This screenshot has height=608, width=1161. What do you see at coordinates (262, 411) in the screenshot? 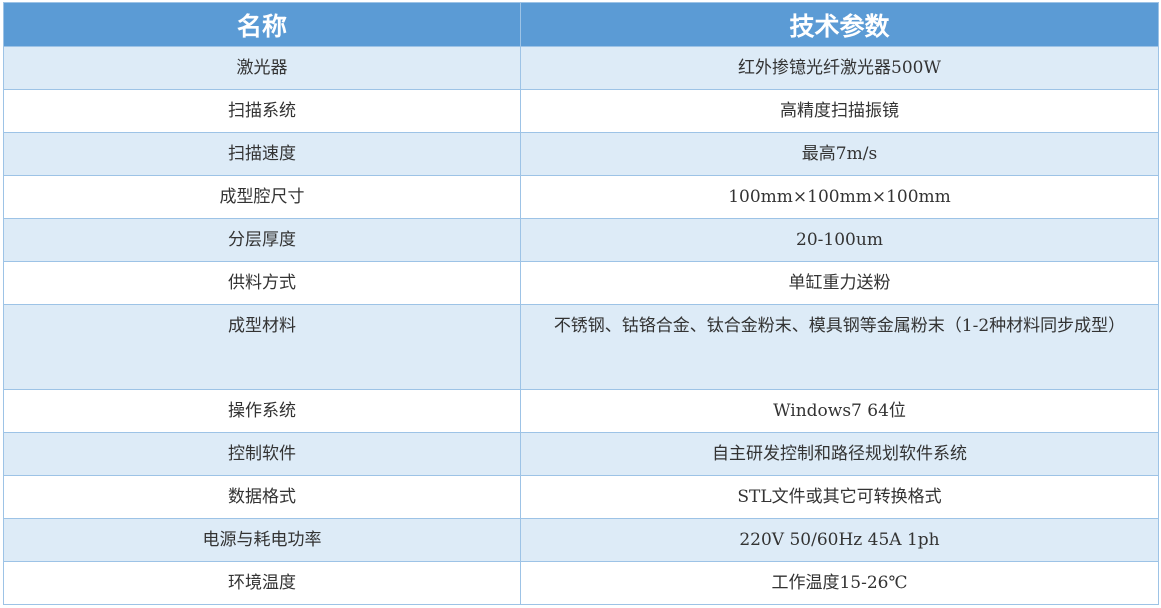
I see `cell-name: 操作系统` at bounding box center [262, 411].